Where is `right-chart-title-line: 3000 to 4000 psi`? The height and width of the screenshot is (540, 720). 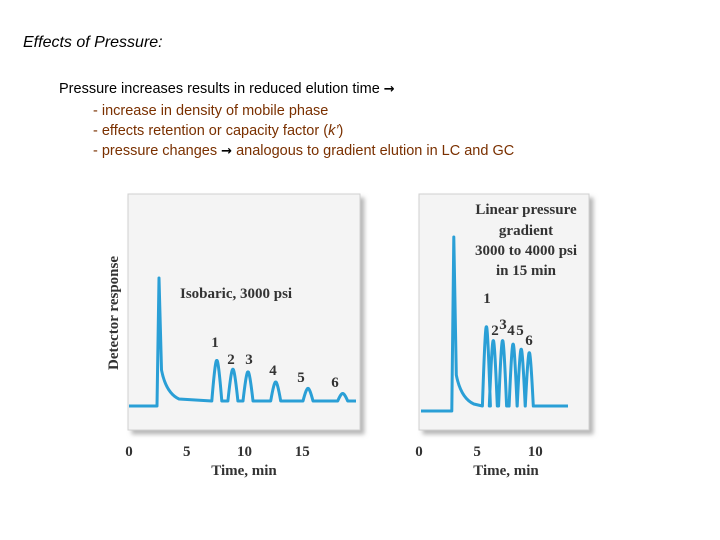 right-chart-title-line: 3000 to 4000 psi is located at coordinates (526, 251).